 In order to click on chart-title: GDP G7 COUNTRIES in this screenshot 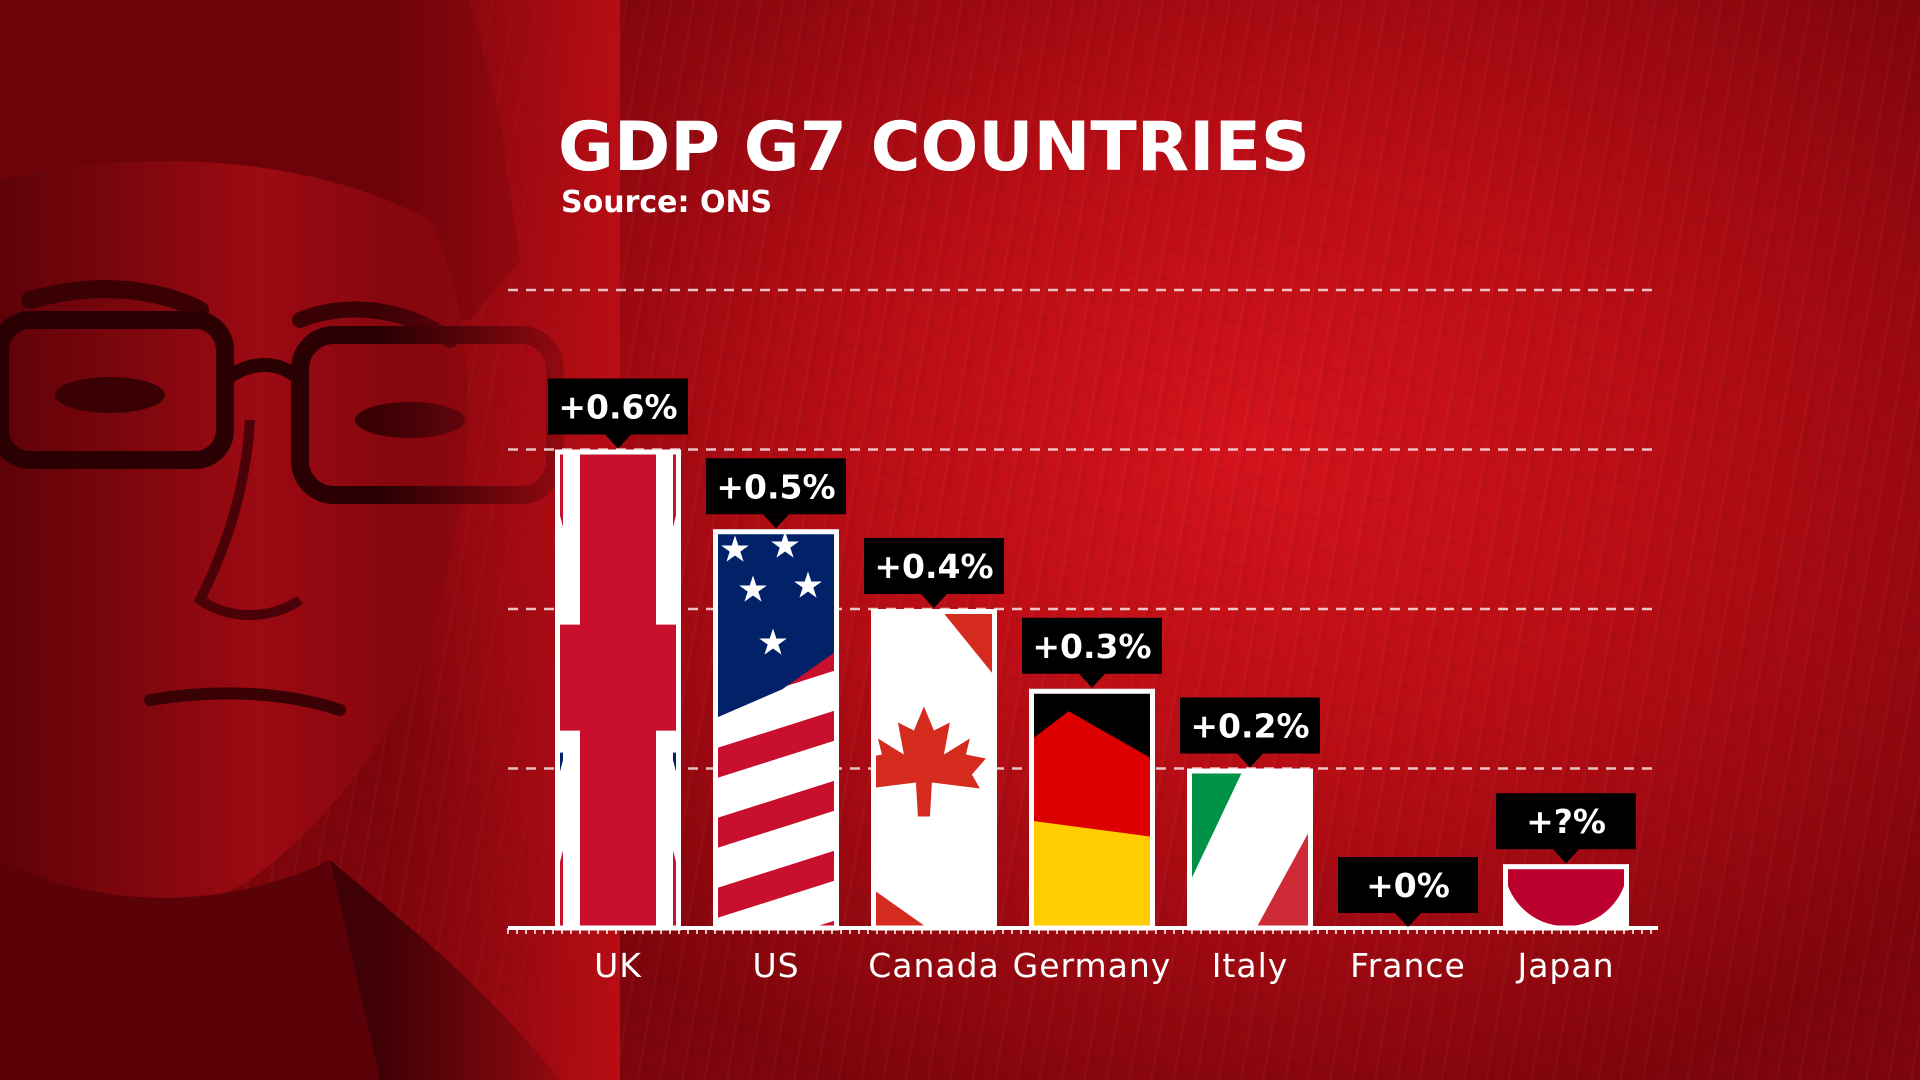, I will do `click(934, 147)`.